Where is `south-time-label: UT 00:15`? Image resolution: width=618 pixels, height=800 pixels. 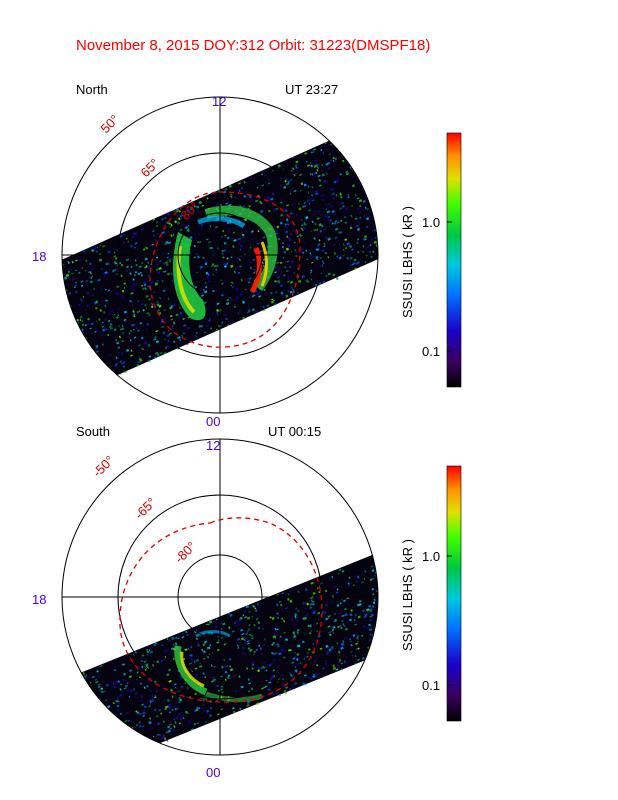 south-time-label: UT 00:15 is located at coordinates (294, 431).